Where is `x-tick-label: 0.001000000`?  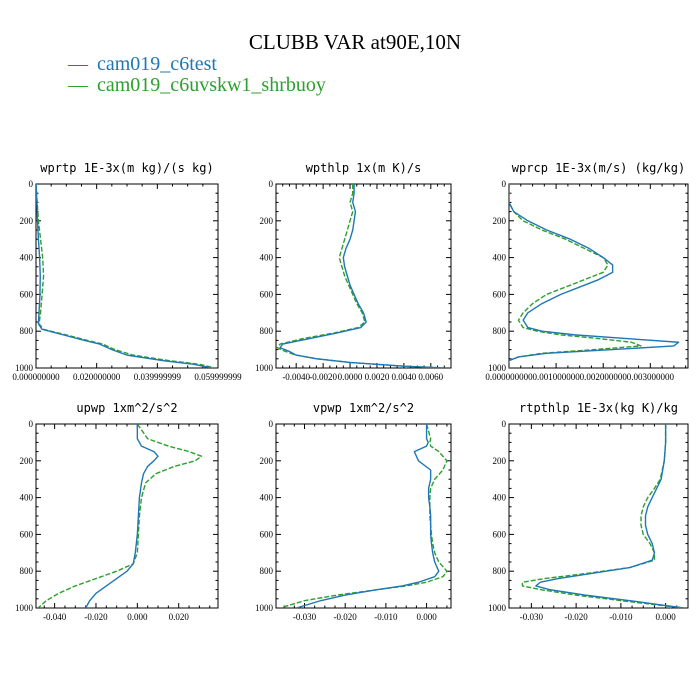 x-tick-label: 0.001000000 is located at coordinates (556, 377).